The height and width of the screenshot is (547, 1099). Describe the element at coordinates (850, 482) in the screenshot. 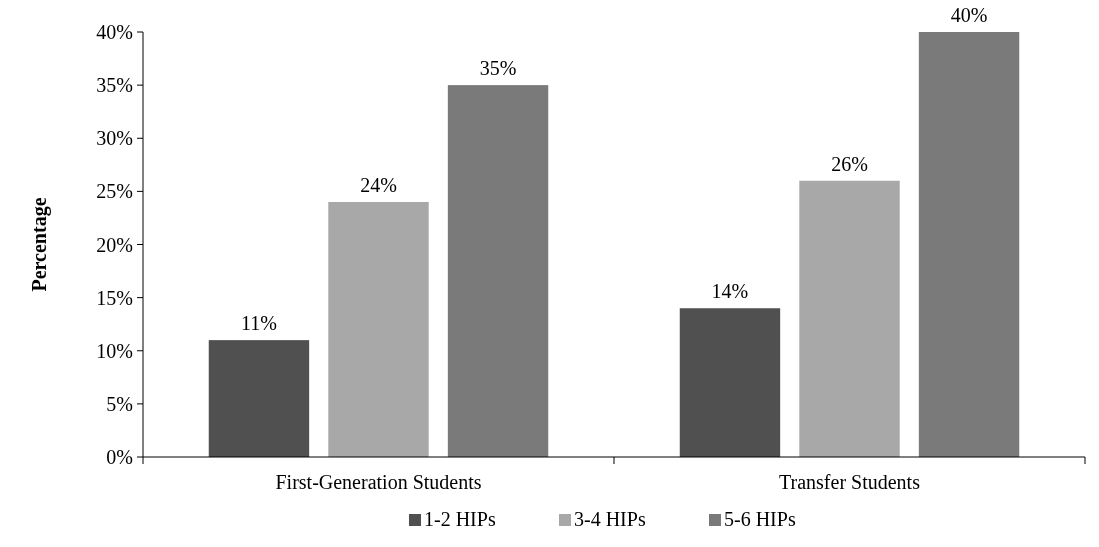

I see `x-tick-label: Transfer Students` at that location.